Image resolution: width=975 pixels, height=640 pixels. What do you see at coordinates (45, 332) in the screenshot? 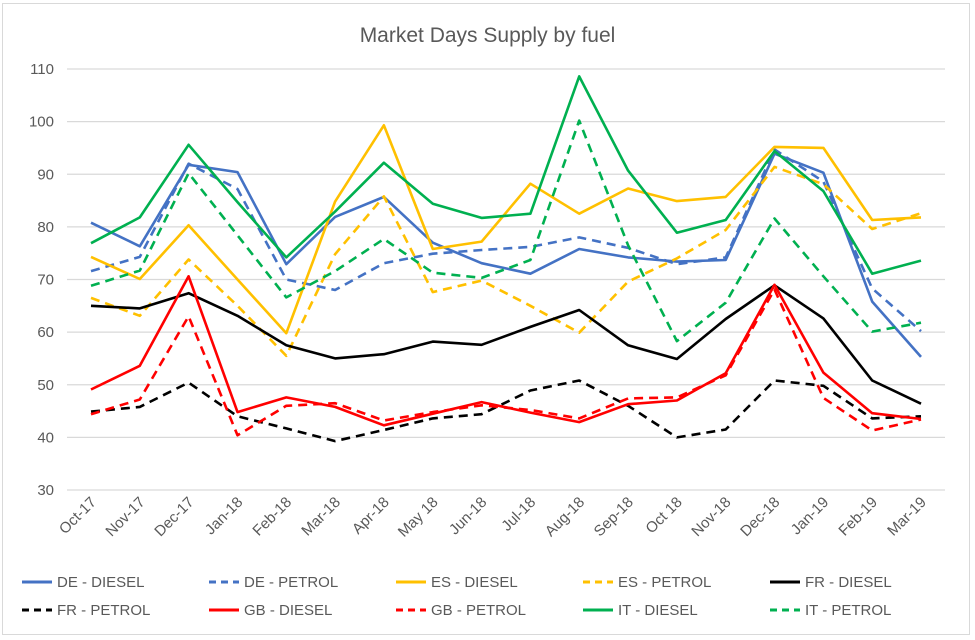
I see `y-tick-label: 60` at bounding box center [45, 332].